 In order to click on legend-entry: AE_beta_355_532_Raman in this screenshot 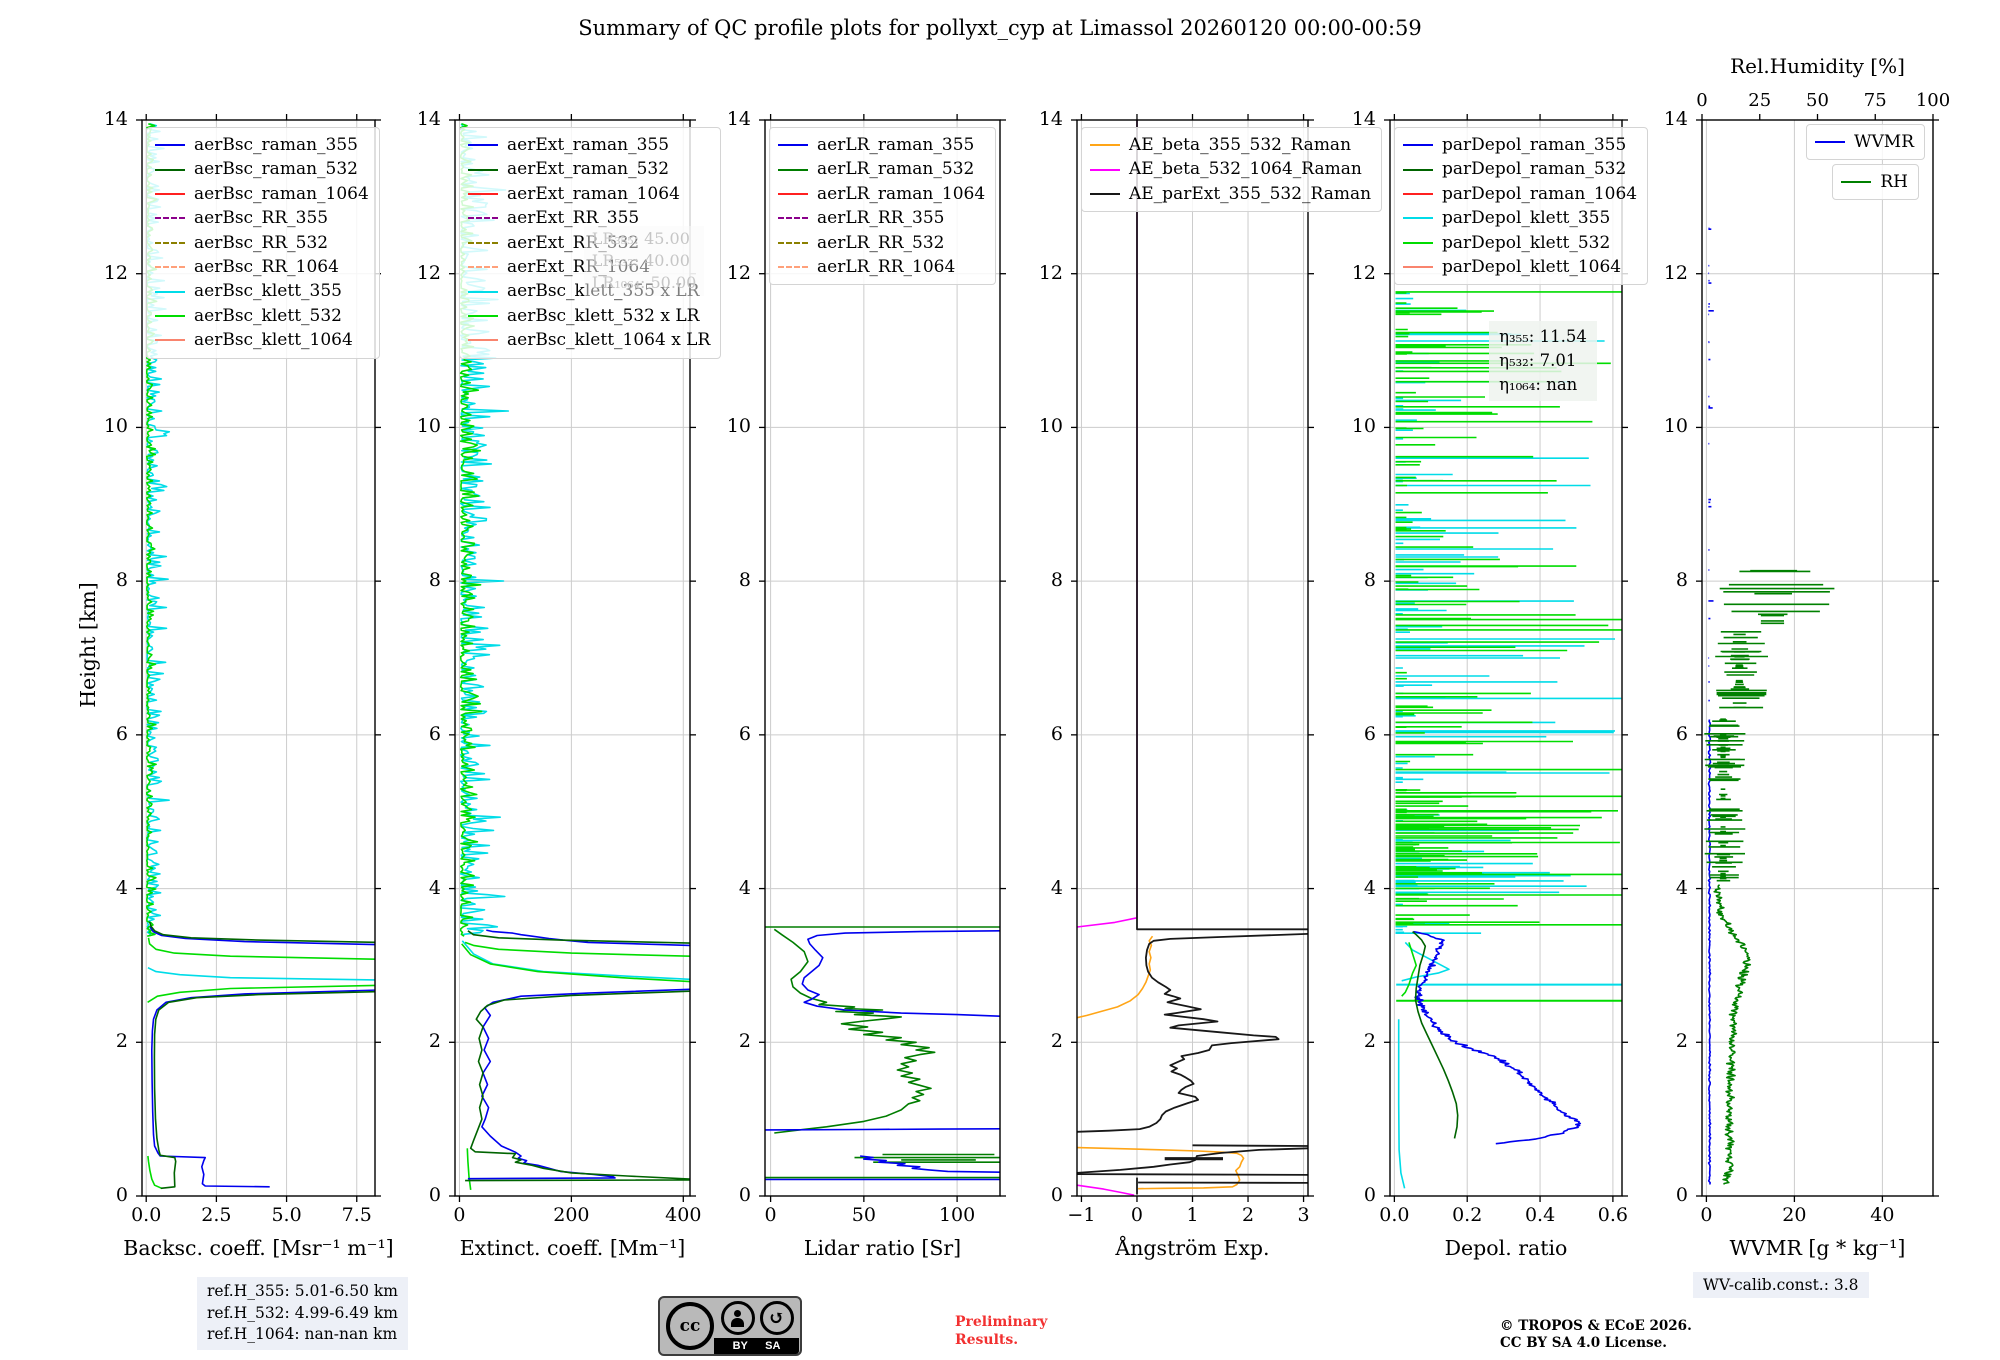, I will do `click(1230, 145)`.